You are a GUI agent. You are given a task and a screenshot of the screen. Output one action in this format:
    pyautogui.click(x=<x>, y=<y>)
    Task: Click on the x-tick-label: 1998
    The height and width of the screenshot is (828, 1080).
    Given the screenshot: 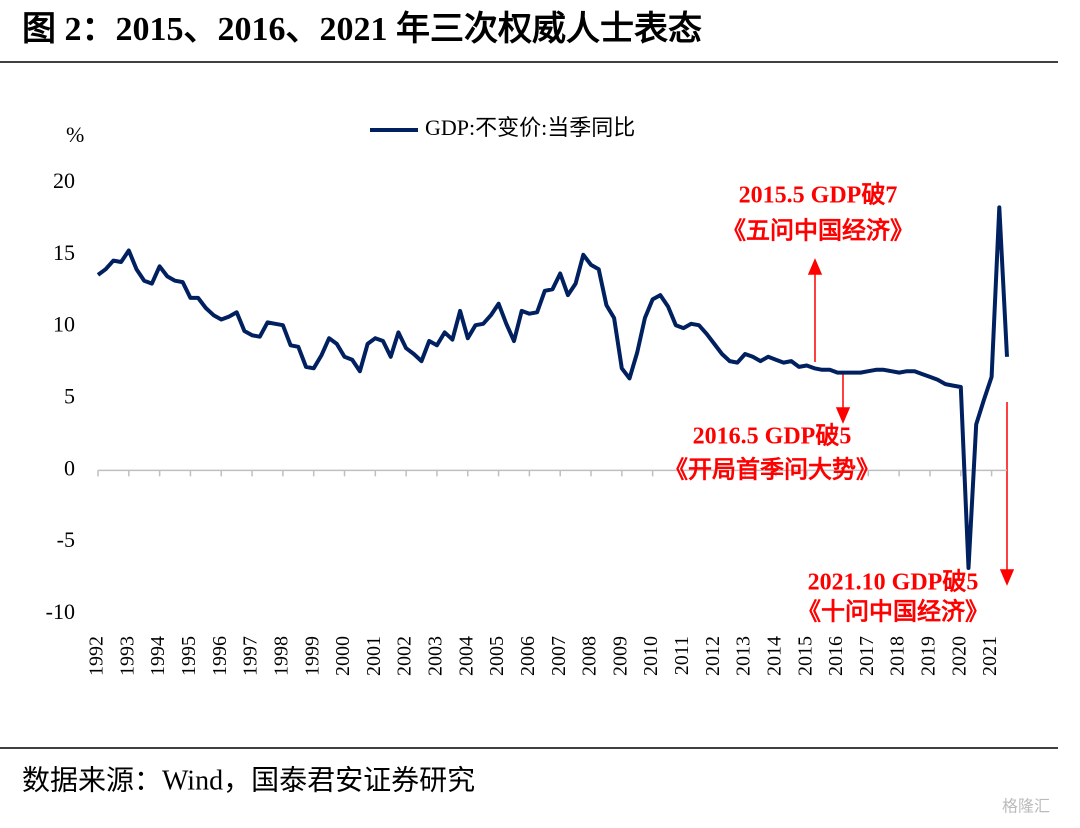 What is the action you would take?
    pyautogui.click(x=281, y=656)
    